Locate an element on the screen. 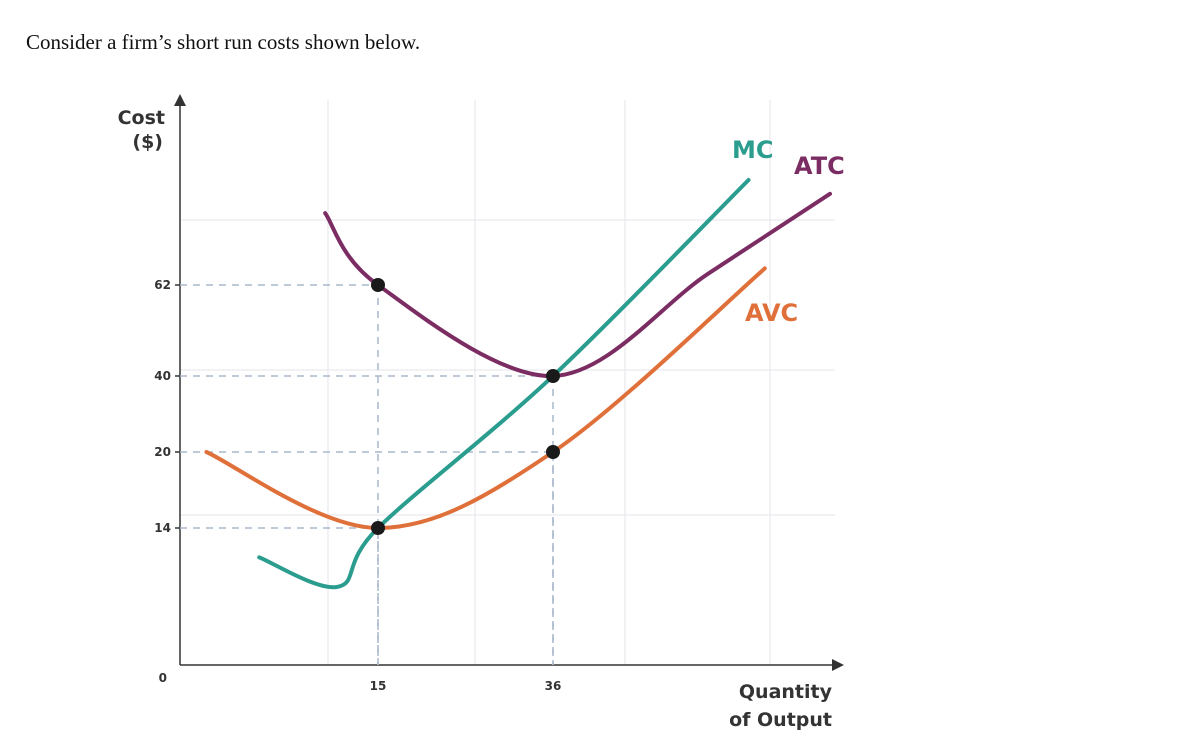  x-tick-36: 36 is located at coordinates (553, 686).